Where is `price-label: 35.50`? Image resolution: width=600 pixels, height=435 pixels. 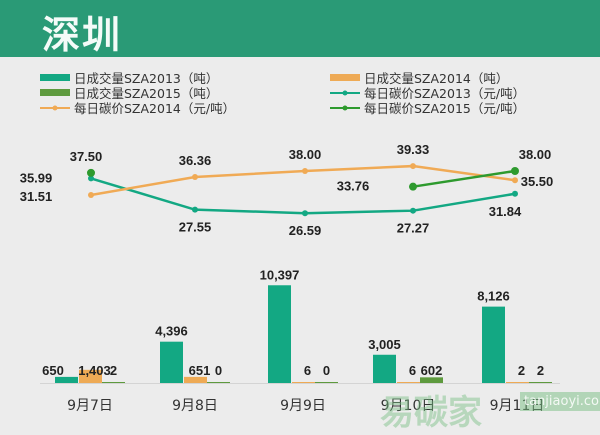
price-label: 35.50 is located at coordinates (537, 181).